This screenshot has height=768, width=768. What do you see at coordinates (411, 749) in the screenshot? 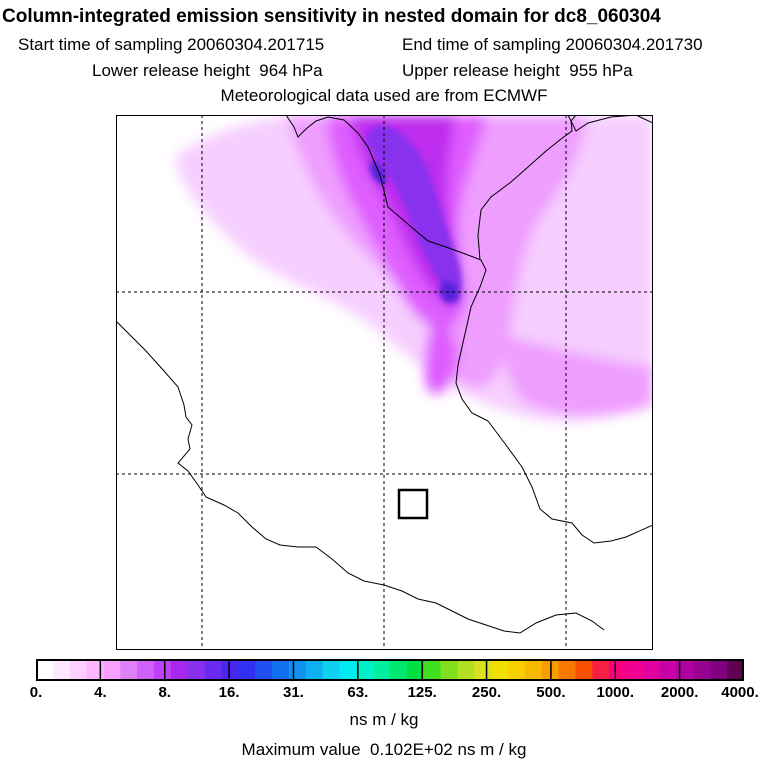
I see `max-value: 0.102E+02` at bounding box center [411, 749].